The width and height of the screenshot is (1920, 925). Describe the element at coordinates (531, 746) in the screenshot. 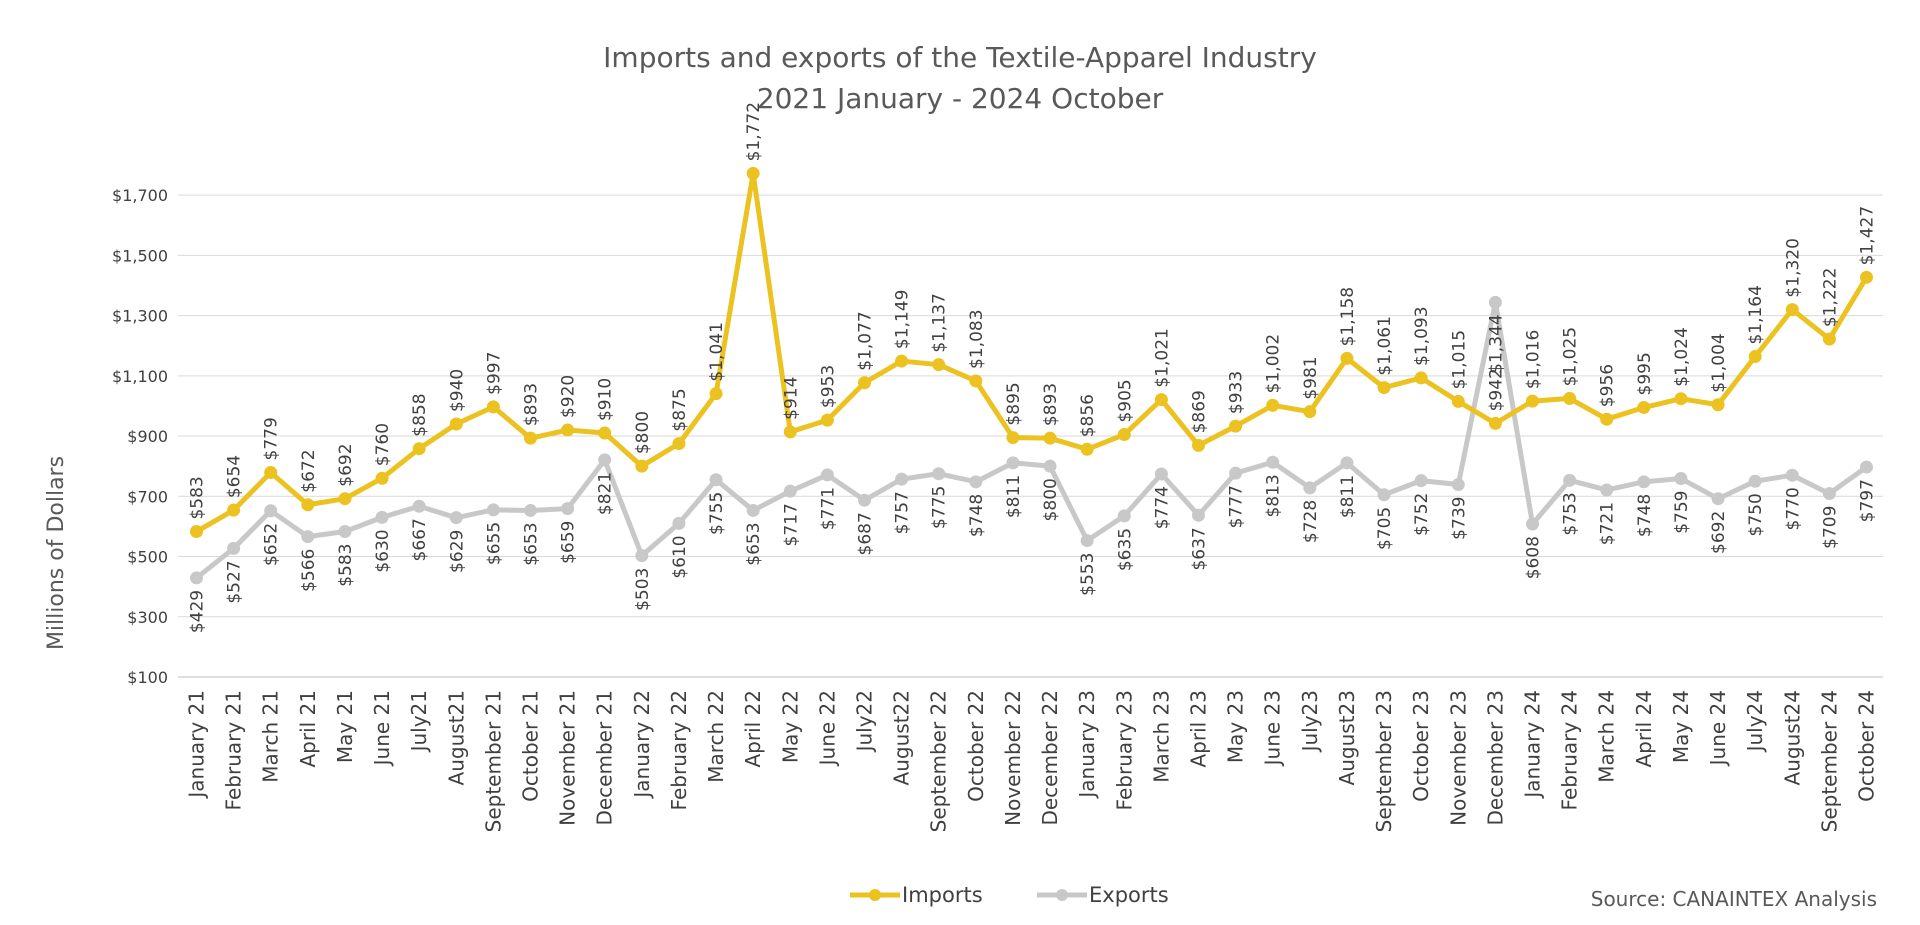

I see `x-tick-label: October 21` at that location.